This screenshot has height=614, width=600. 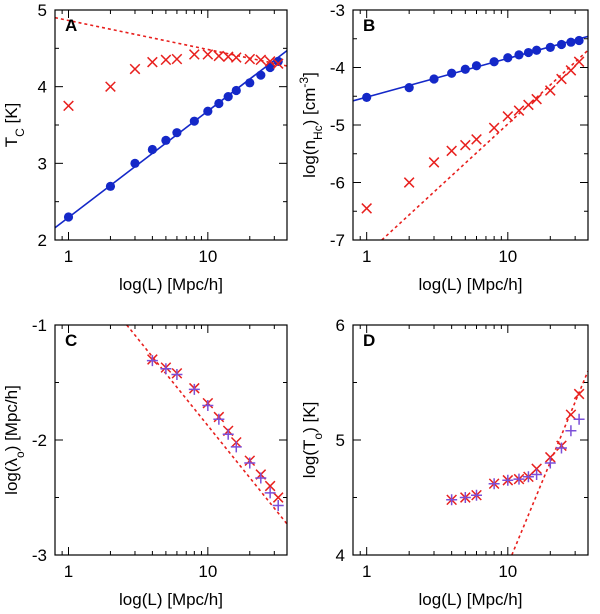 I want to click on y-axis-label-part: [K], so click(x=11, y=116).